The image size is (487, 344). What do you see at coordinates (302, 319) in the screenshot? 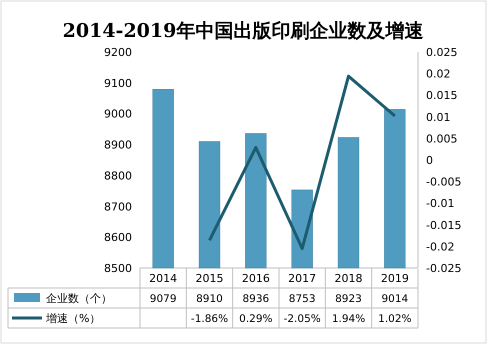
I see `data-label: -2.05%` at bounding box center [302, 319].